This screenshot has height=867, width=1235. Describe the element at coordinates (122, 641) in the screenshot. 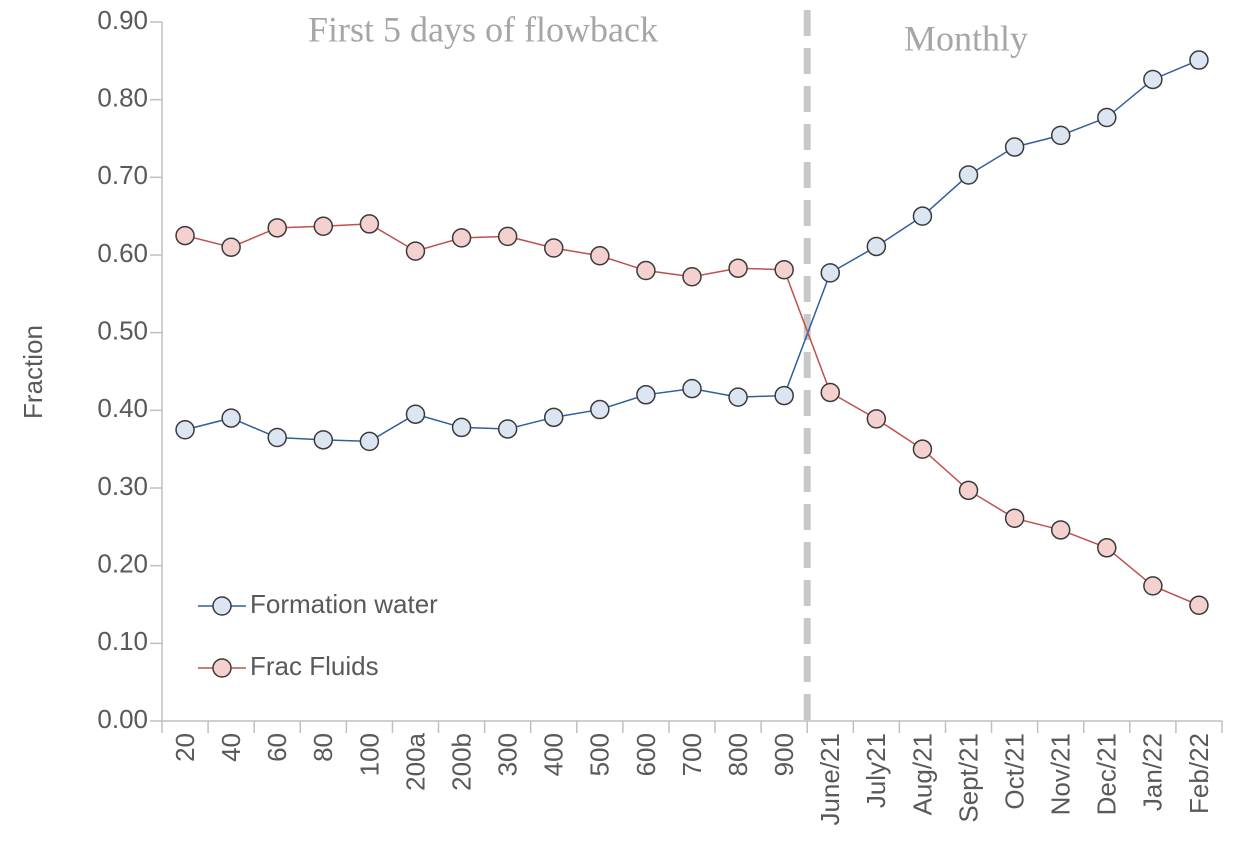

I see `y-tick-label: 0.10` at that location.